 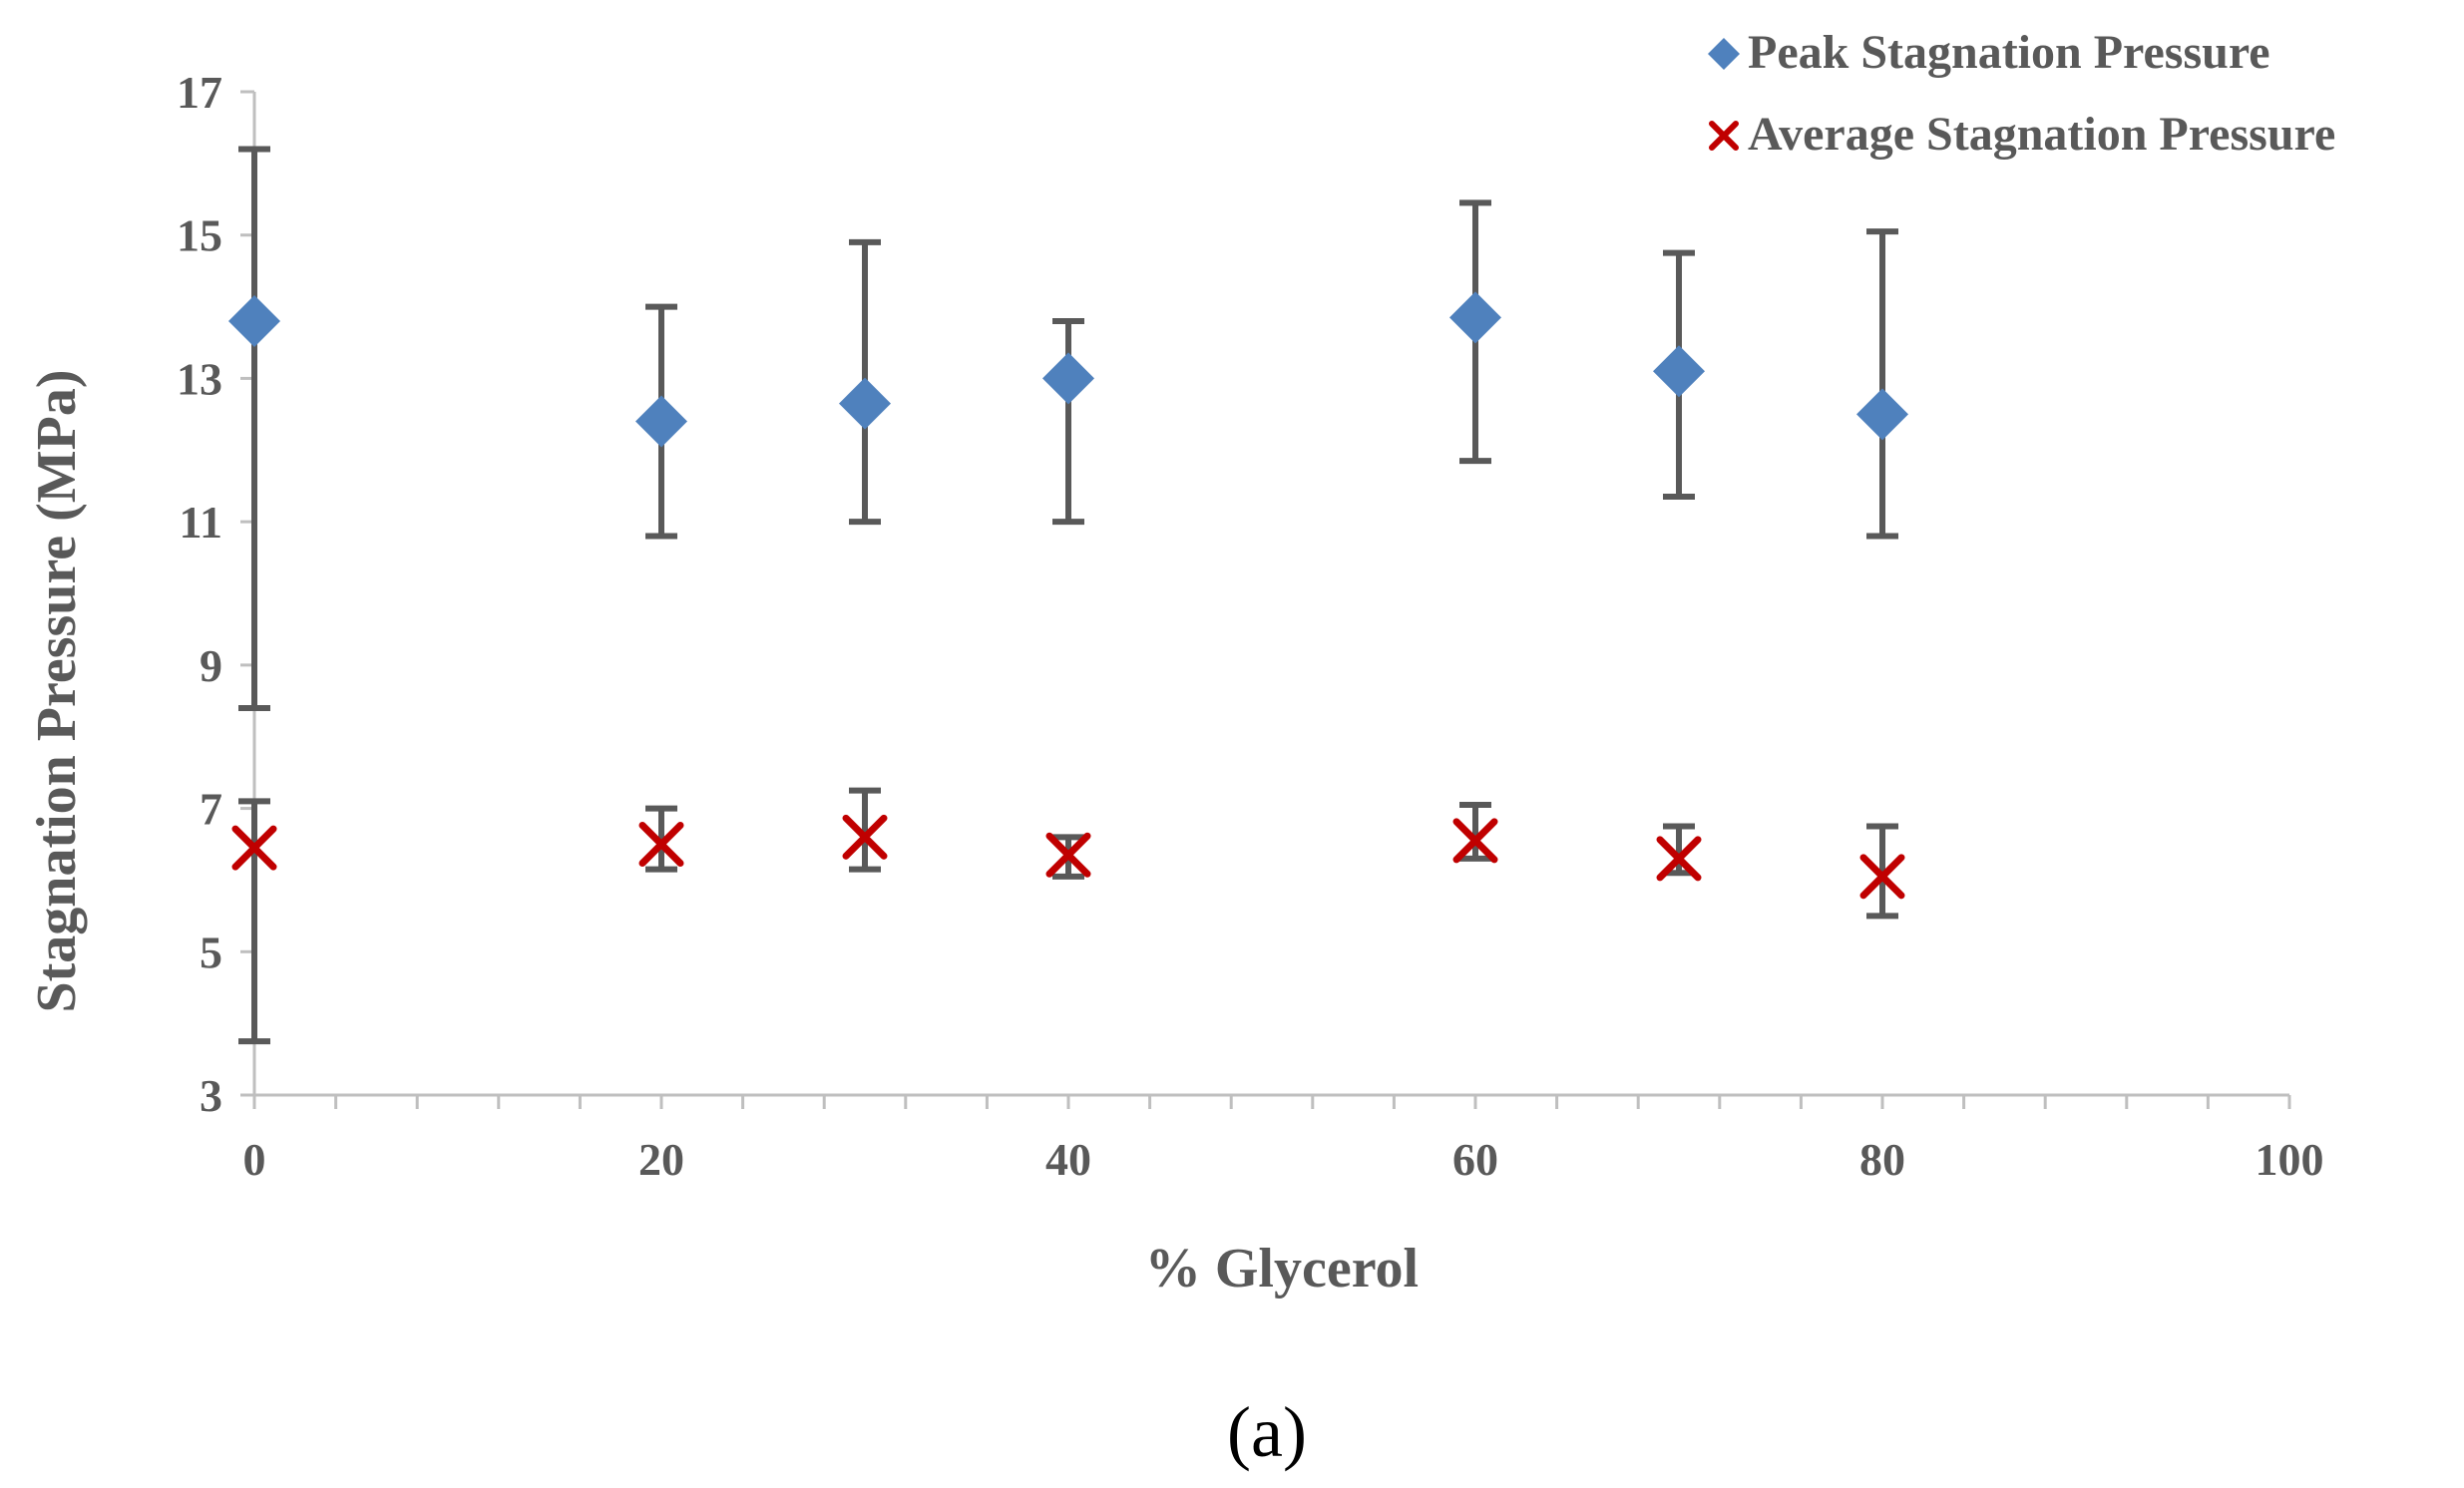 I want to click on x-tick-label: 40, so click(x=1068, y=1159).